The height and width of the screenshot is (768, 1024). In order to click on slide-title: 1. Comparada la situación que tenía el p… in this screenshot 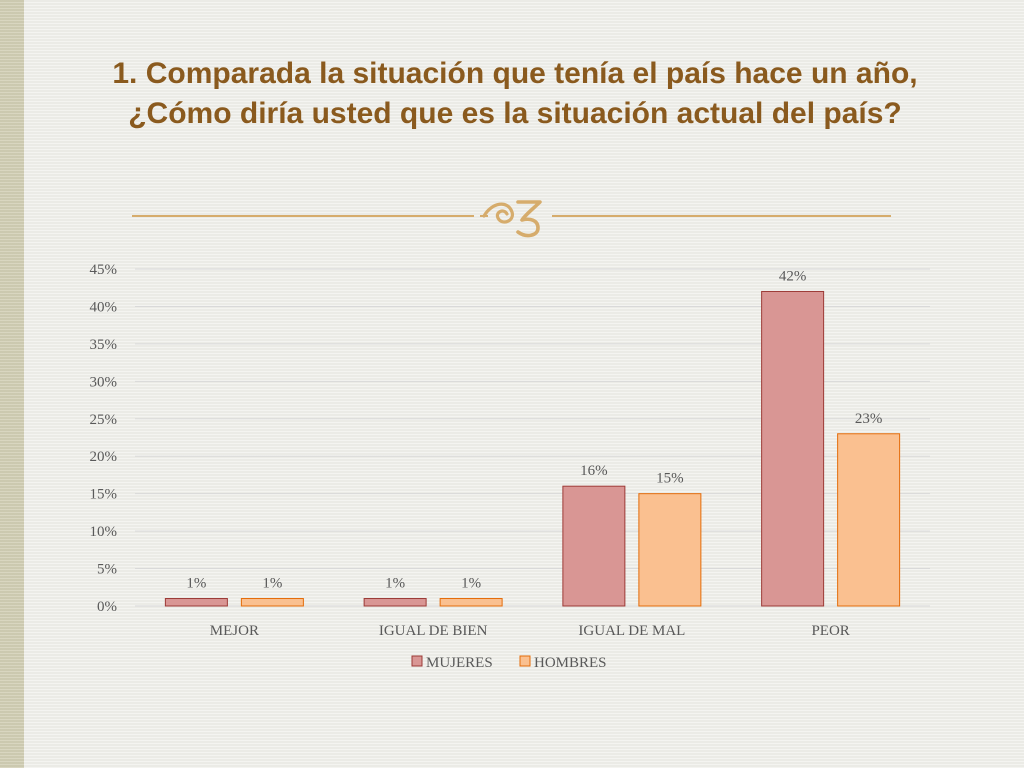, I will do `click(515, 93)`.